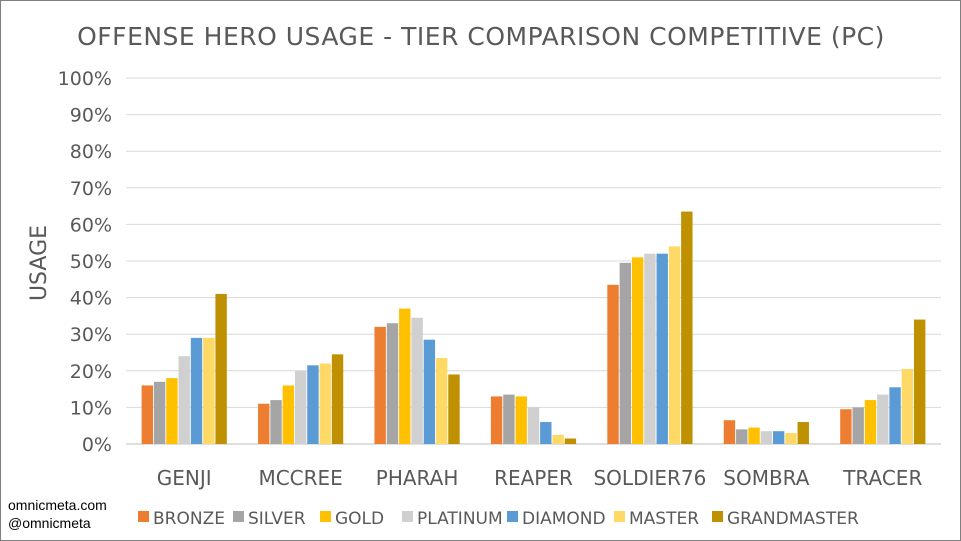 Image resolution: width=961 pixels, height=541 pixels. What do you see at coordinates (882, 478) in the screenshot?
I see `x-tick-label: TRACER` at bounding box center [882, 478].